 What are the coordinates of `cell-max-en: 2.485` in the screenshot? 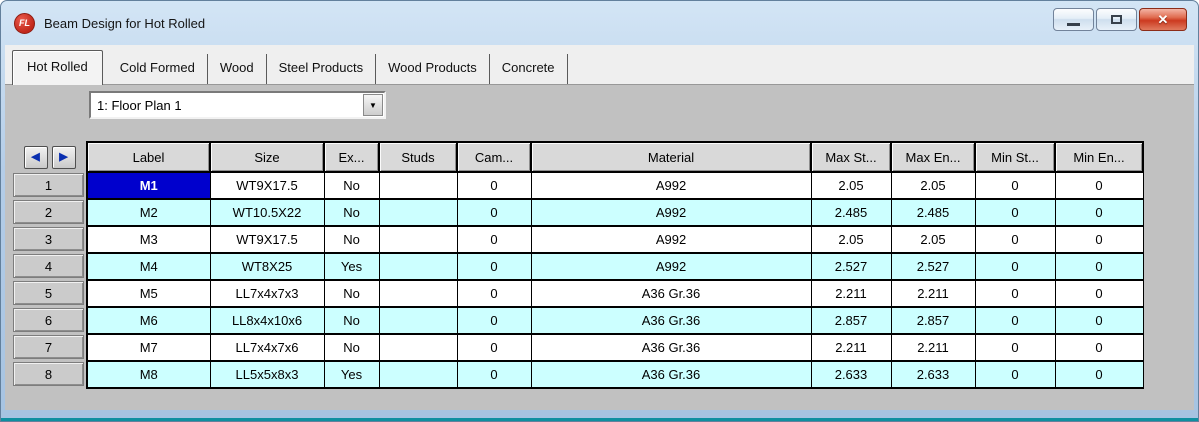 It's located at (933, 212).